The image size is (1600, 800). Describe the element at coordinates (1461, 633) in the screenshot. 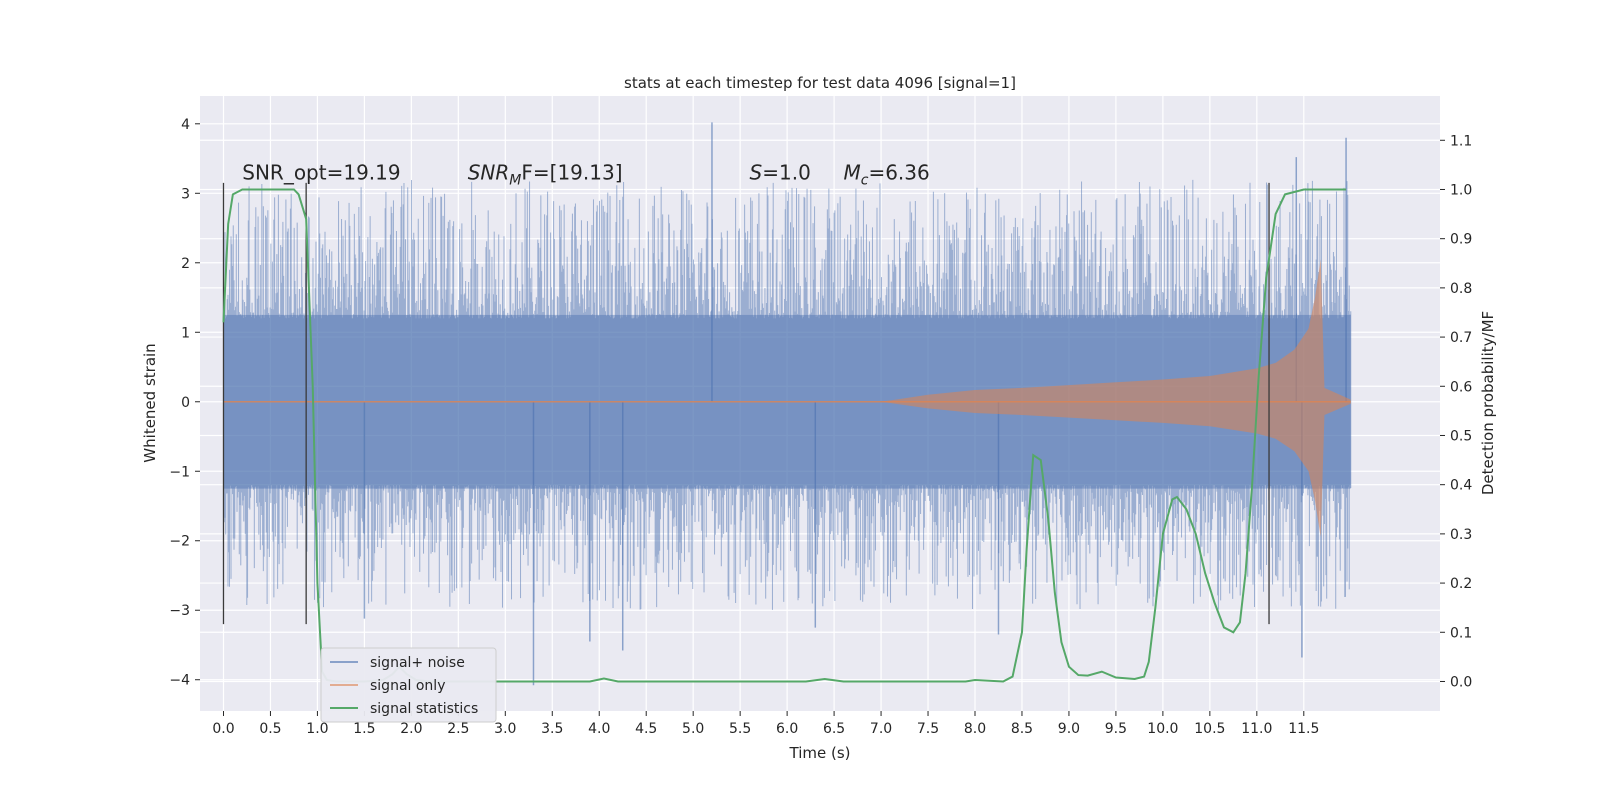

I see `y2-tick-label-1: 0.1` at that location.